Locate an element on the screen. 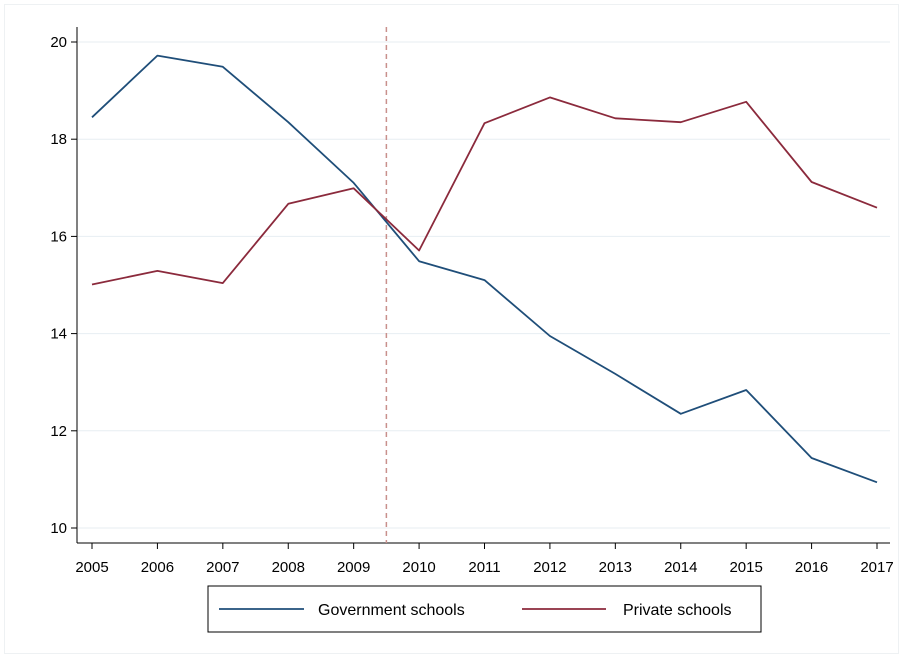  x-tick-label: 2017 is located at coordinates (876, 567).